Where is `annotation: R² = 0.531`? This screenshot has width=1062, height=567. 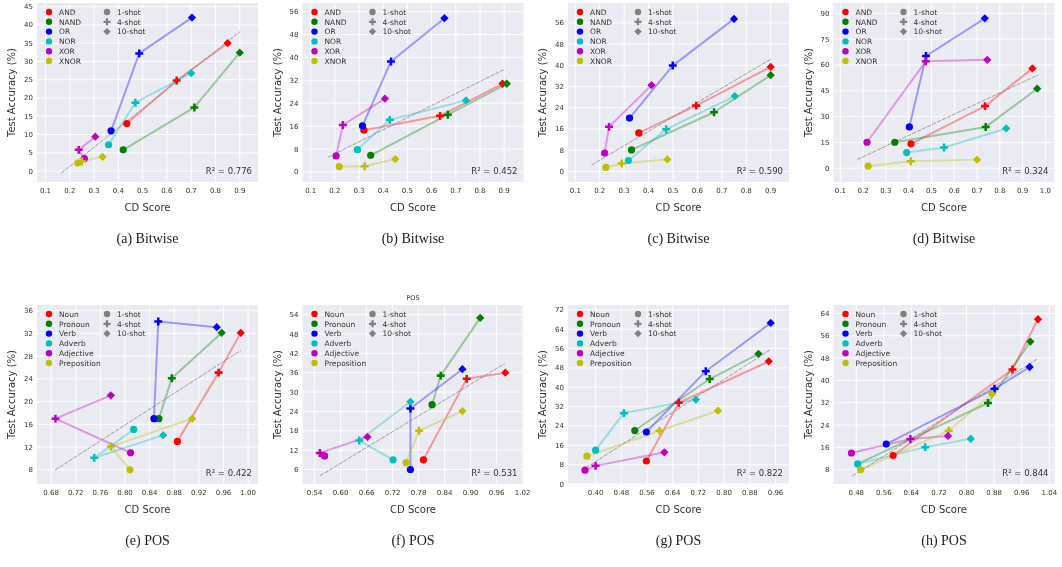
annotation: R² = 0.531 is located at coordinates (494, 473).